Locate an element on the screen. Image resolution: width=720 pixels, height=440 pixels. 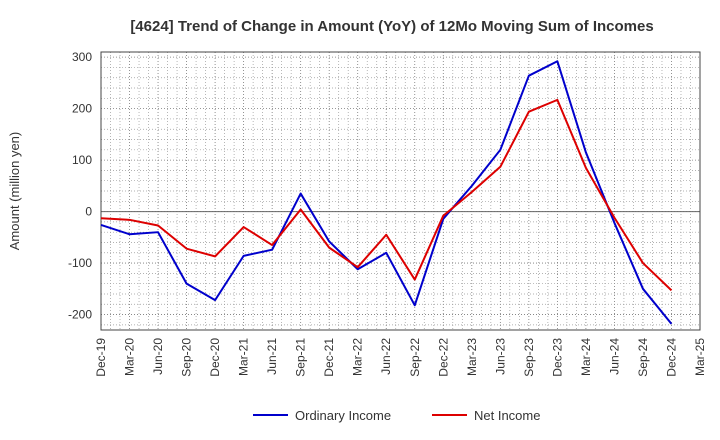
legend-label: Net Income is located at coordinates (507, 415).